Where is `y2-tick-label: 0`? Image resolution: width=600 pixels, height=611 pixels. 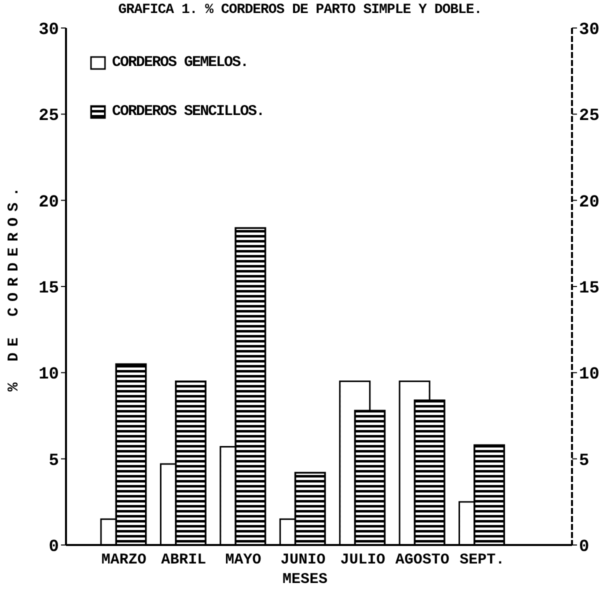 y2-tick-label: 0 is located at coordinates (584, 548).